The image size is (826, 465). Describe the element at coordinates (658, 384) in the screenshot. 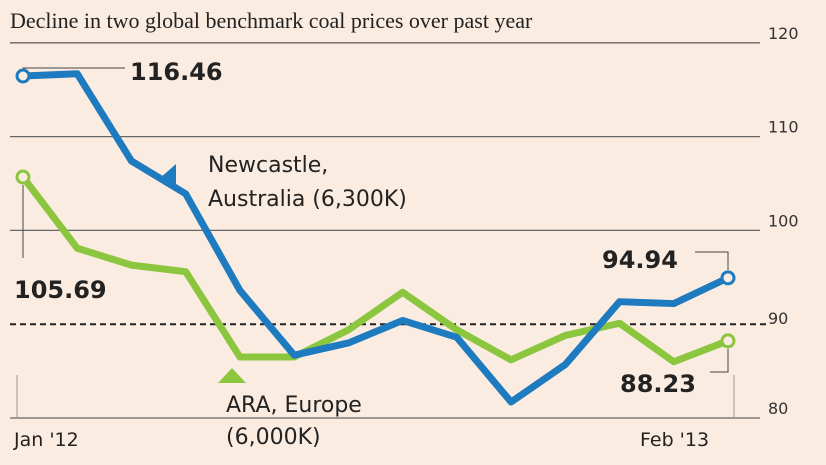

I see `data-label-ara-end: 88.23` at that location.